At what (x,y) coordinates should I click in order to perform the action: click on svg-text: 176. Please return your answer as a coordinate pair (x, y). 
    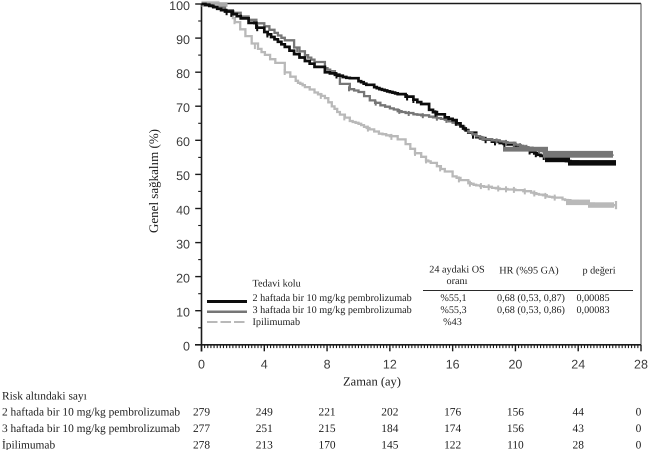
    Looking at the image, I should click on (452, 412).